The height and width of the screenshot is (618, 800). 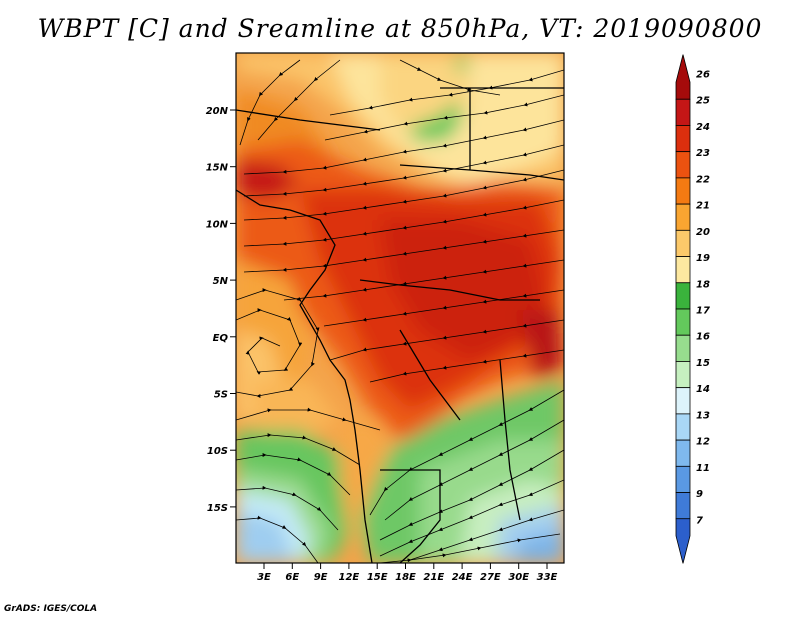 What do you see at coordinates (221, 310) in the screenshot?
I see `latitude-axis: 20N 15N 10N 5N EQ 5S 10S 15S` at bounding box center [221, 310].